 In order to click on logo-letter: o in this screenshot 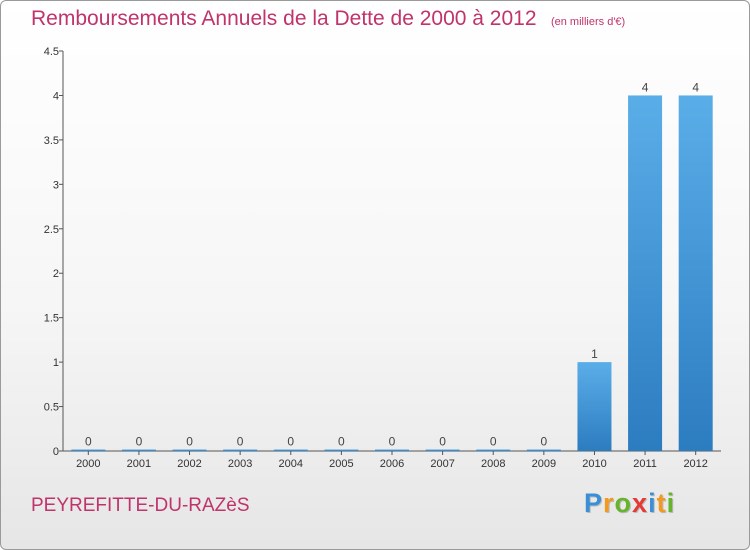, I will do `click(623, 503)`.